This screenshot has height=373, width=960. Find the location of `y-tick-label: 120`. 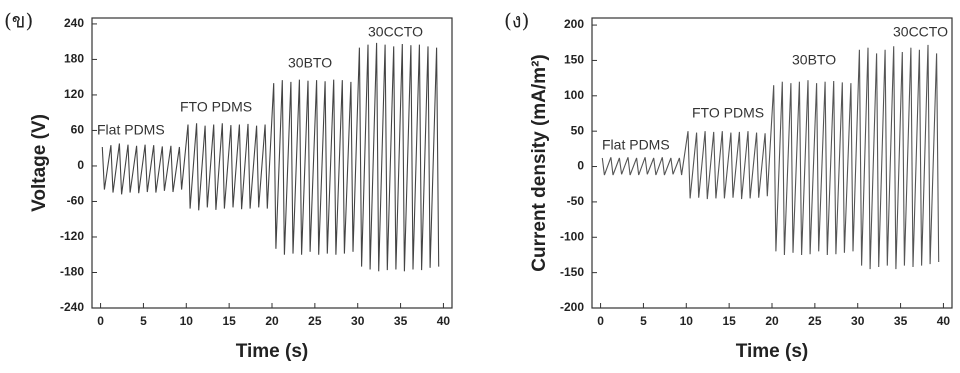

y-tick-label: 120 is located at coordinates (74, 94).